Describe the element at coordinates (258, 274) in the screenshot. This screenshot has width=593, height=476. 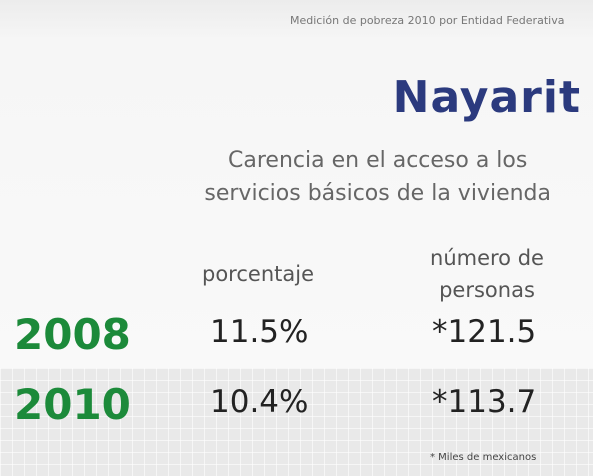
I see `column-header: porcentaje` at that location.